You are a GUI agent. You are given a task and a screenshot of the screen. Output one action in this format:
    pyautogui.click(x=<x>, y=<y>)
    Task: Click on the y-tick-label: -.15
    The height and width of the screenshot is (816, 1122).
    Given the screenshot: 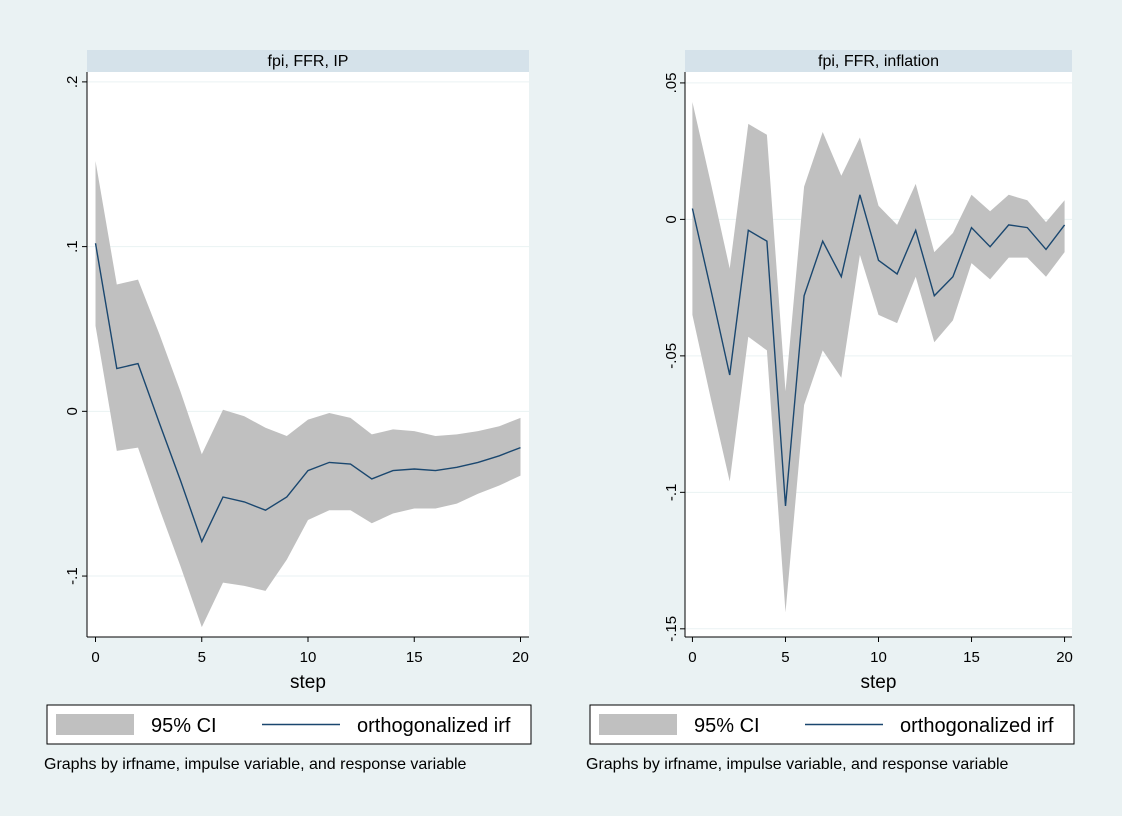 What is the action you would take?
    pyautogui.click(x=671, y=629)
    